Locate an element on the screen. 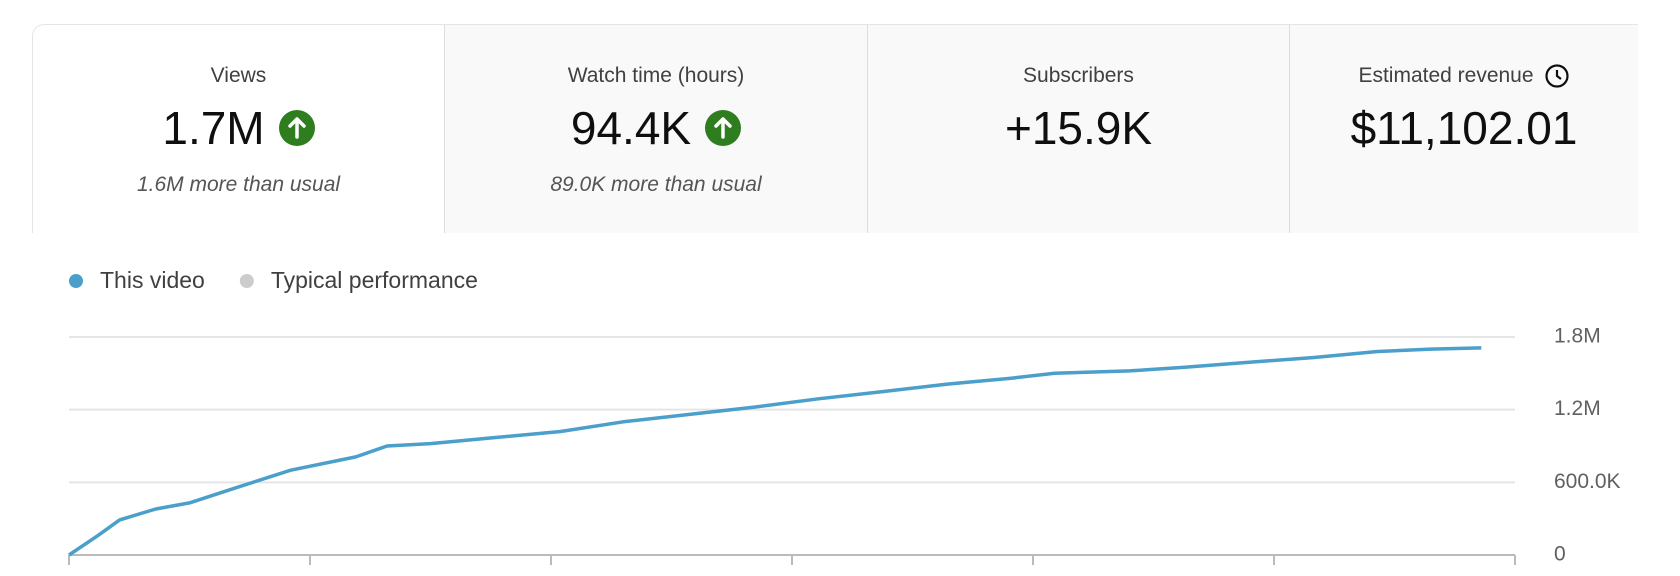 The width and height of the screenshot is (1680, 576). legend-label: This video is located at coordinates (152, 280).